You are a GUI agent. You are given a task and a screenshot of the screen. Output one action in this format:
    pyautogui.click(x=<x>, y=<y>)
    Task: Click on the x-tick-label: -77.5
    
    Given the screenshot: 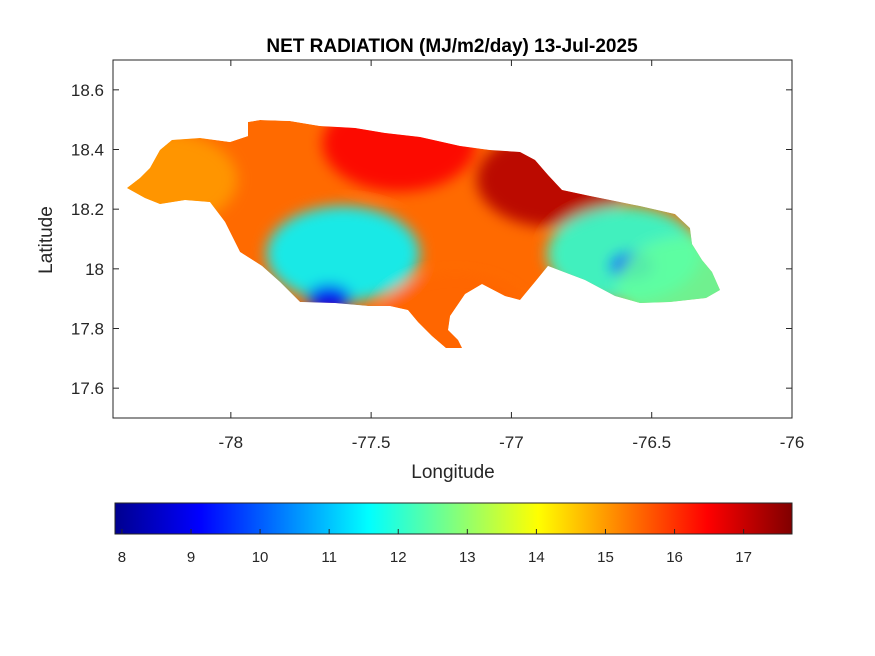 What is the action you would take?
    pyautogui.click(x=371, y=442)
    